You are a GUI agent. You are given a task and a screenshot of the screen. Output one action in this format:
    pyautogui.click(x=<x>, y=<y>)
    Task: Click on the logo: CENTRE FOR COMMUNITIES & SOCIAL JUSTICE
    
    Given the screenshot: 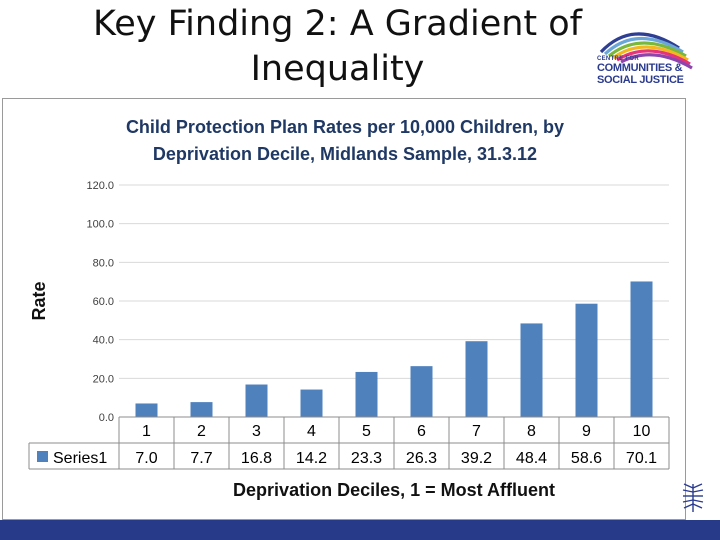 What is the action you would take?
    pyautogui.click(x=647, y=71)
    